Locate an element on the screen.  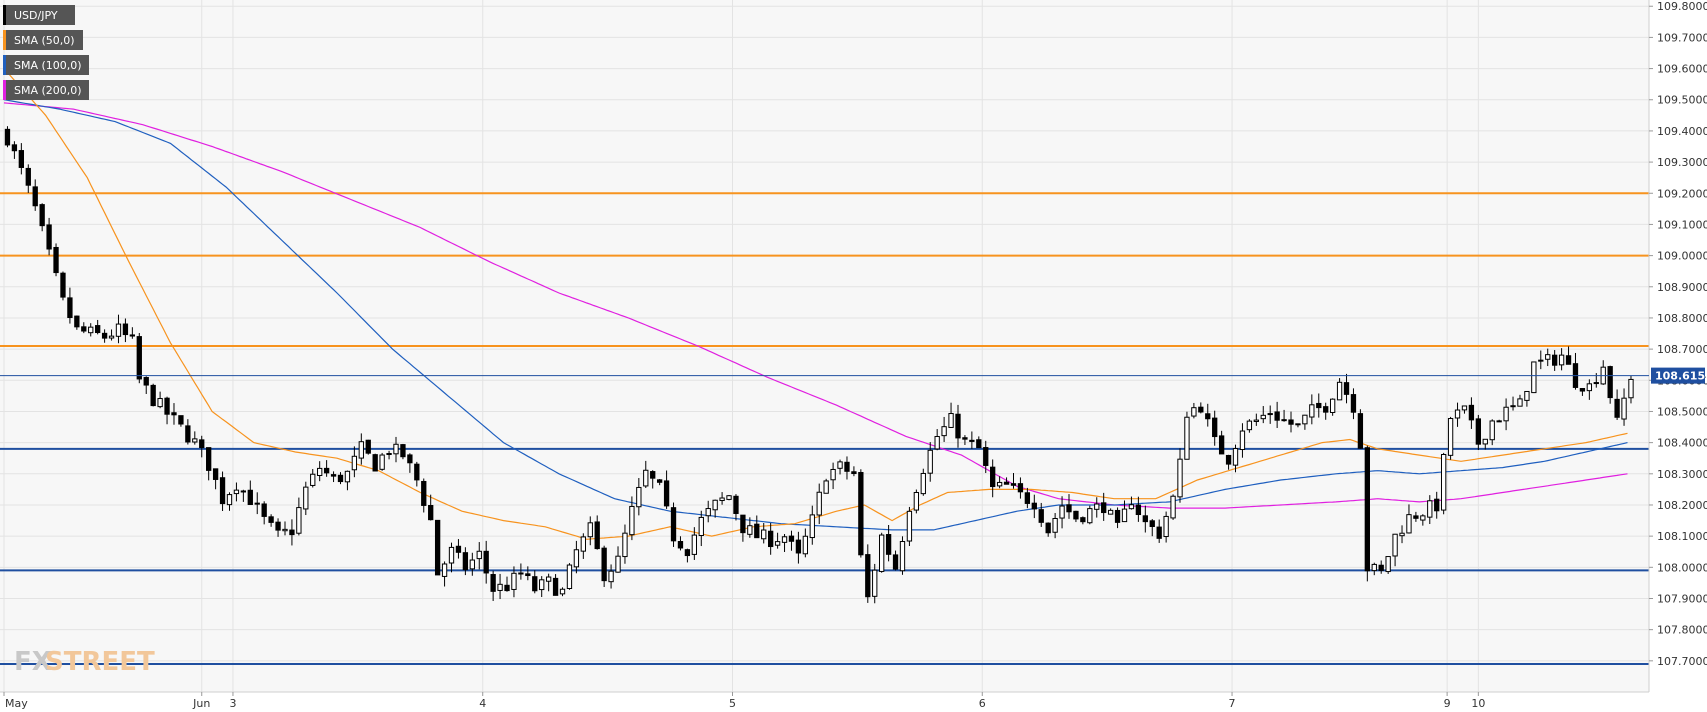
legend-label: USD/JPY is located at coordinates (36, 15).